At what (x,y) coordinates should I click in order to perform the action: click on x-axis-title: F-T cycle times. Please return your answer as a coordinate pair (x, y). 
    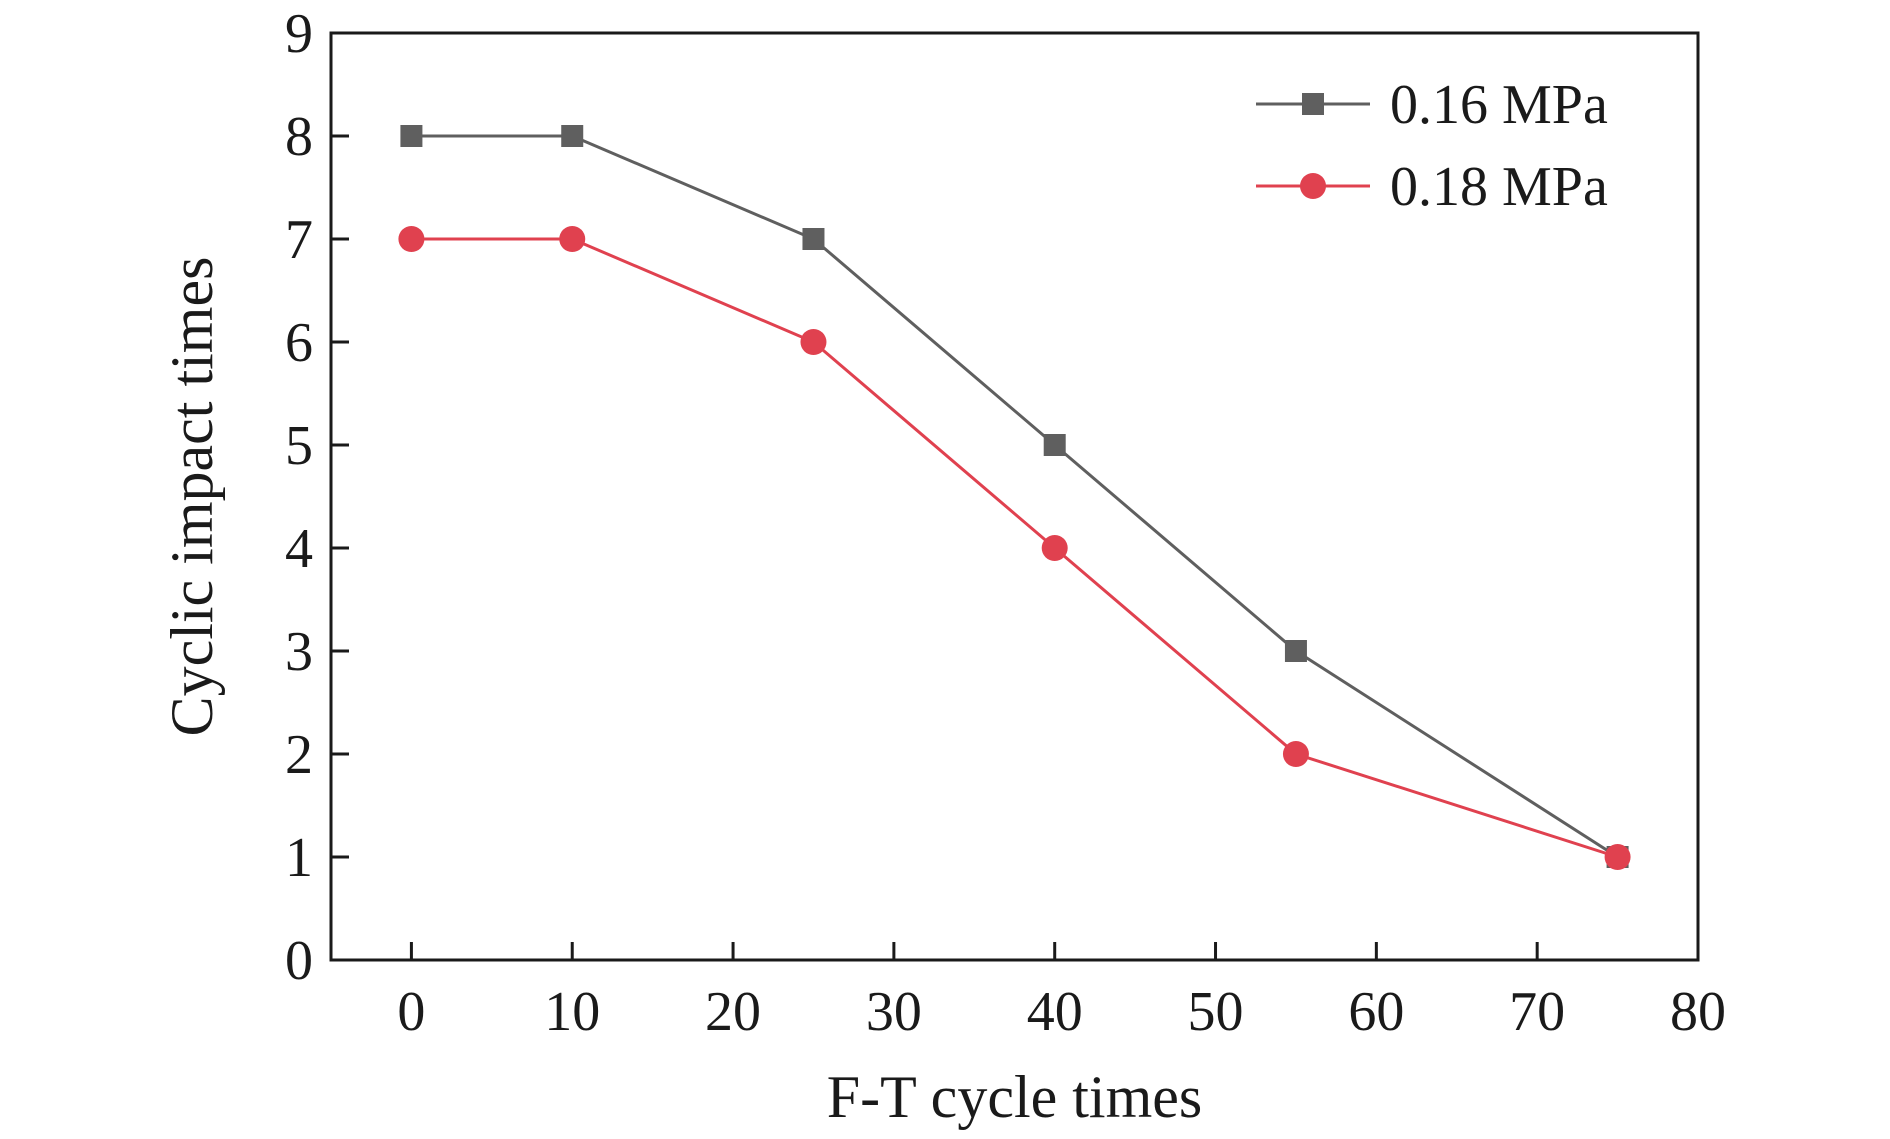
    Looking at the image, I should click on (1014, 1097).